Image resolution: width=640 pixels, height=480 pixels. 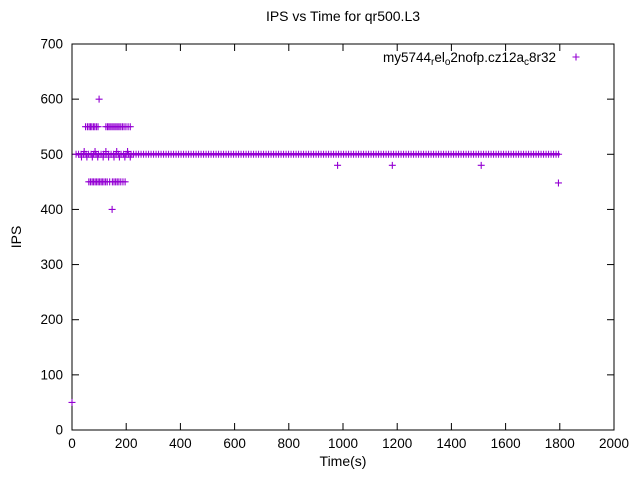 I want to click on y-tick-label: 200, so click(x=51, y=319).